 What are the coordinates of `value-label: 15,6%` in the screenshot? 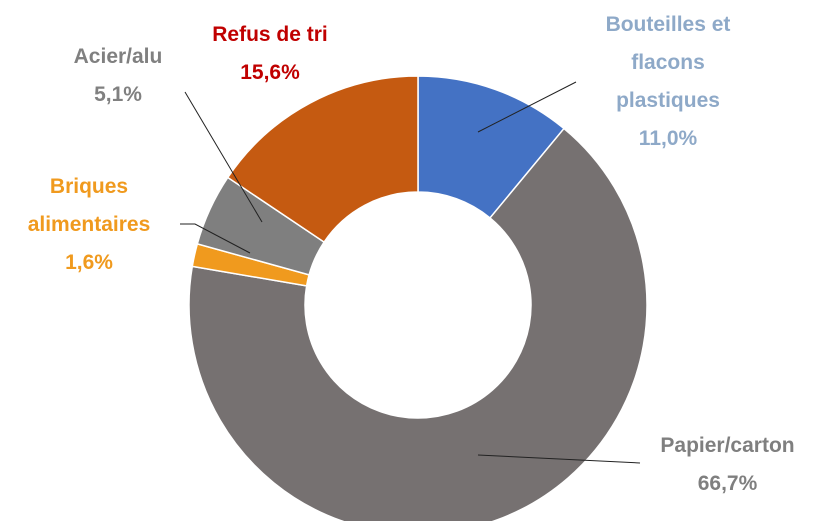 It's located at (270, 72).